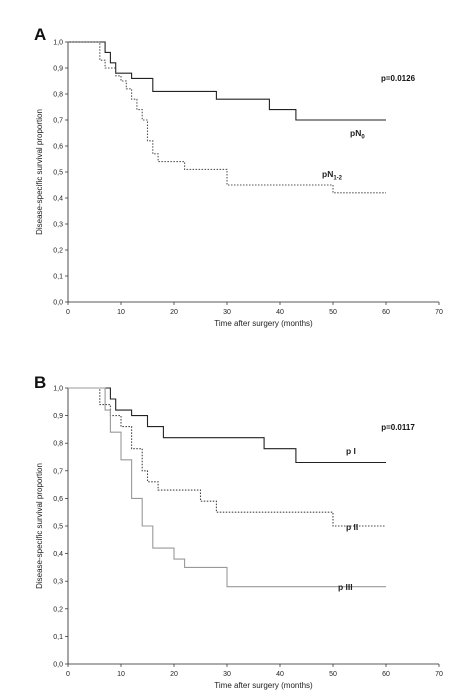  I want to click on p-value-label: p=0.0117, so click(398, 427).